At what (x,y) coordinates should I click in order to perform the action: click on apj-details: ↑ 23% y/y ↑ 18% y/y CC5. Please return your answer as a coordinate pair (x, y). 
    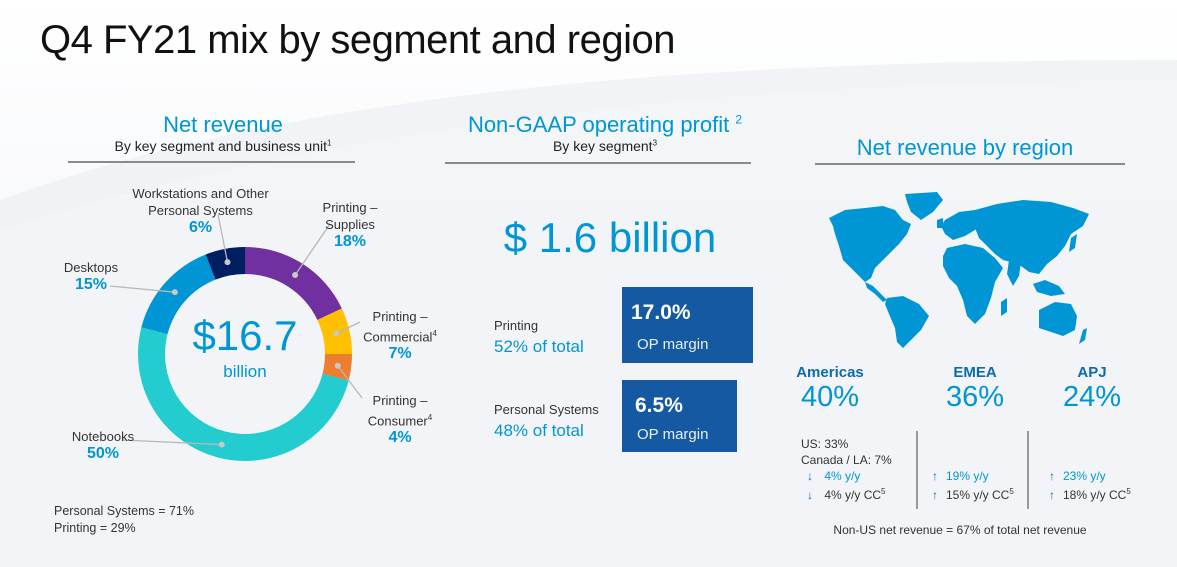
    Looking at the image, I should click on (1090, 485).